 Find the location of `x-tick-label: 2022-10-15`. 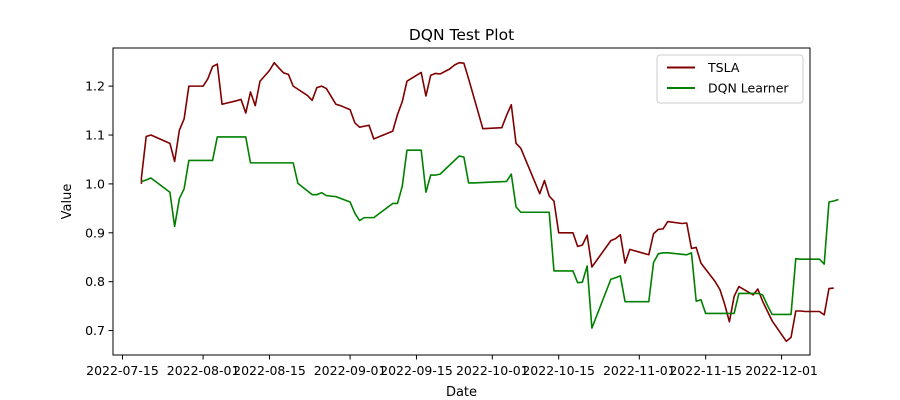

x-tick-label: 2022-10-15 is located at coordinates (558, 370).